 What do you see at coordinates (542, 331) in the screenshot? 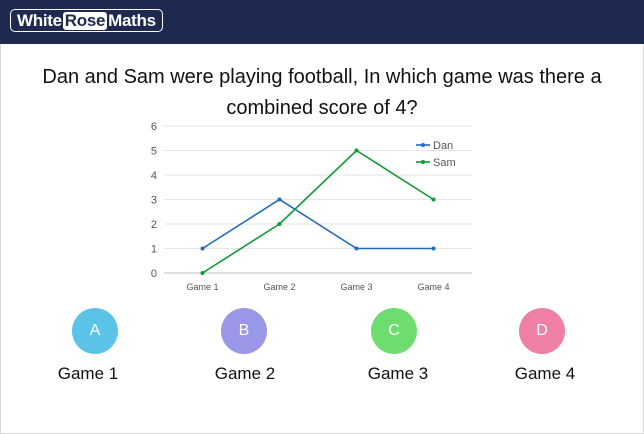
I see `option-d-button: D` at bounding box center [542, 331].